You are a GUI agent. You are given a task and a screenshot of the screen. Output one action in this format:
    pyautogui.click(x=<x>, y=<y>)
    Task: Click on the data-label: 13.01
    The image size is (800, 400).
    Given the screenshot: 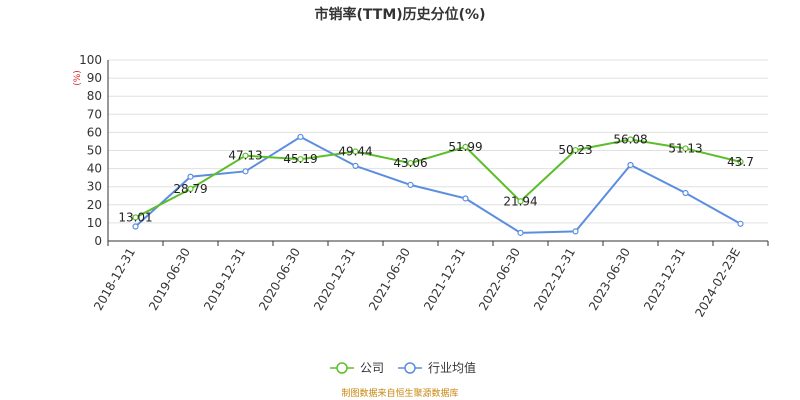 What is the action you would take?
    pyautogui.click(x=135, y=217)
    